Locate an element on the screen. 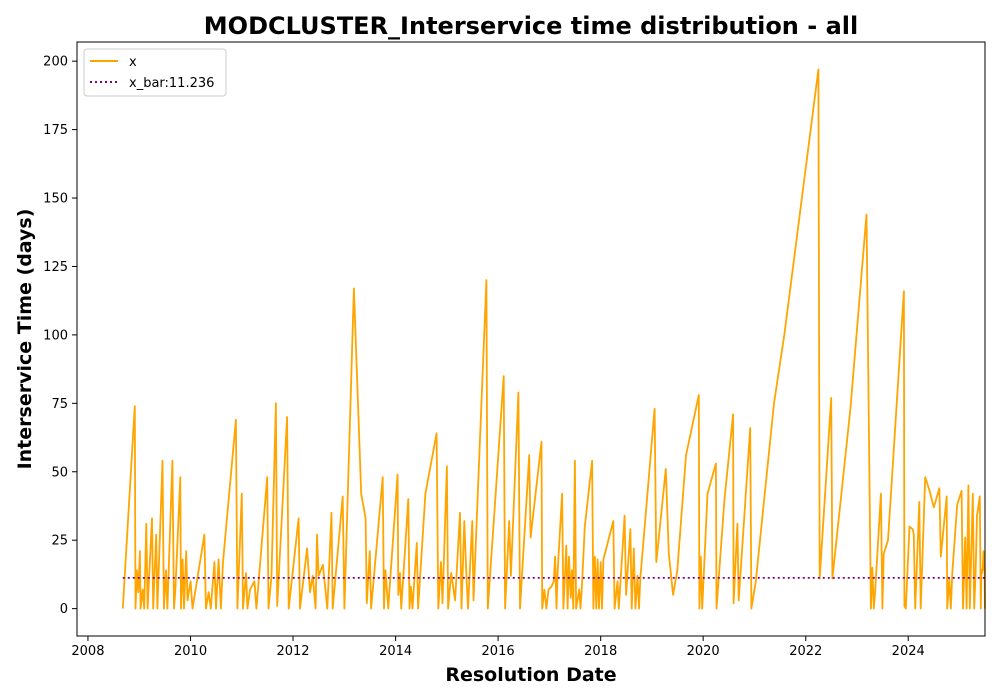 The image size is (1000, 700). y-tick-label-0: 0 is located at coordinates (64, 609).